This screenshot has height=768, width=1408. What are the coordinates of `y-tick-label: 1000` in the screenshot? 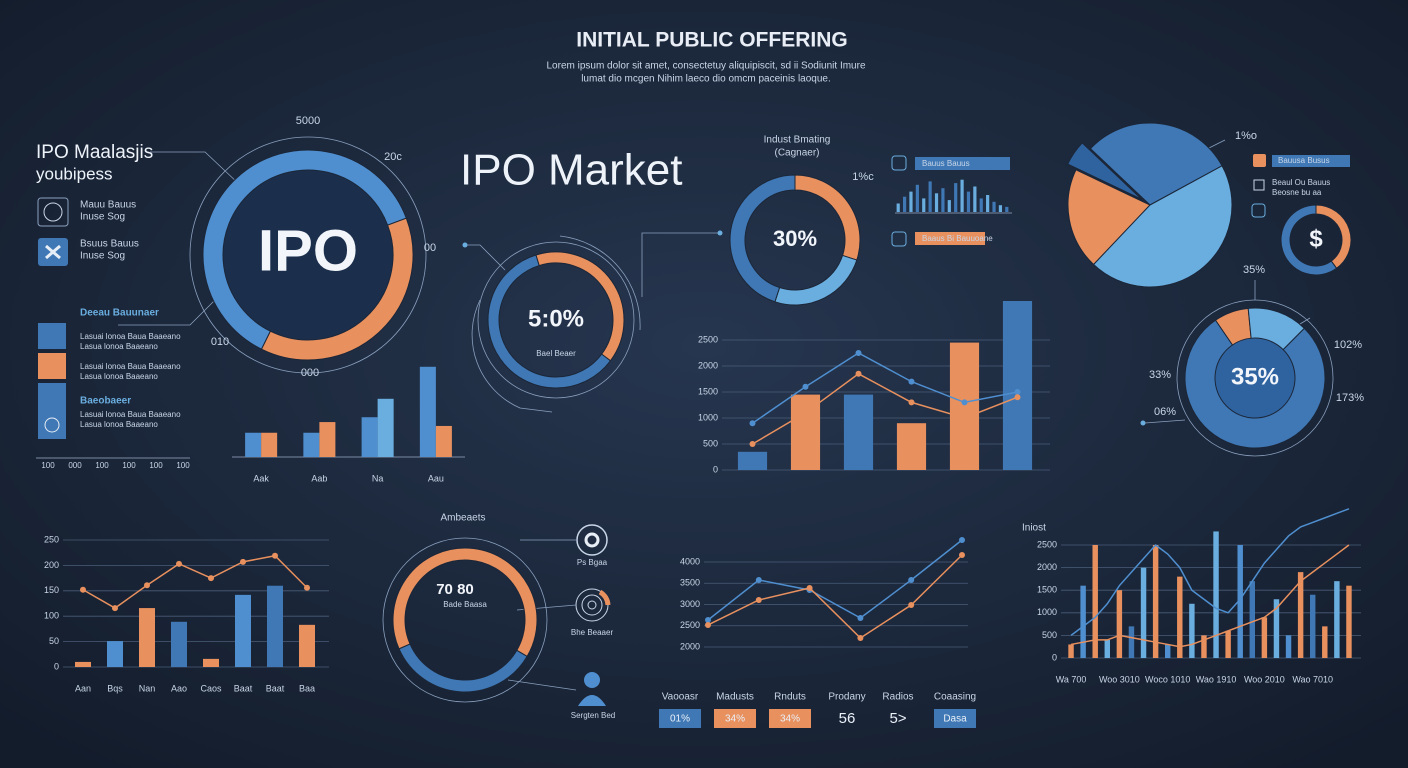 It's located at (1047, 612).